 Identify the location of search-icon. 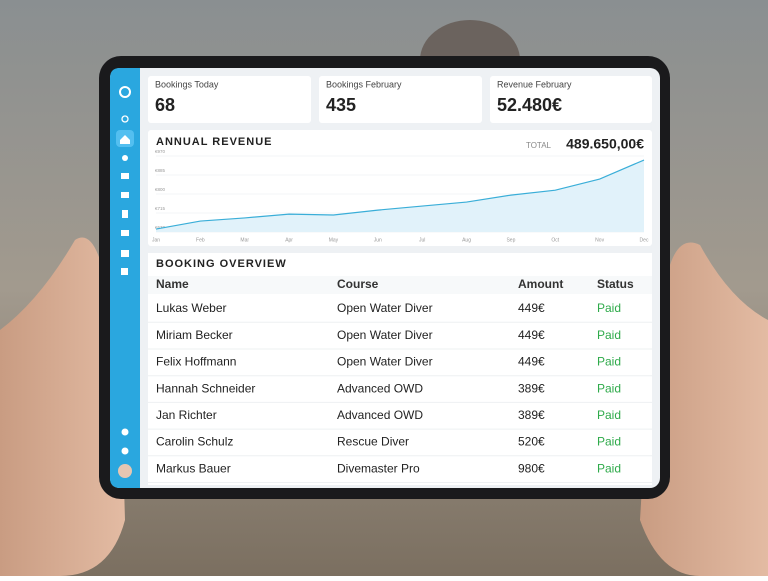
(125, 119).